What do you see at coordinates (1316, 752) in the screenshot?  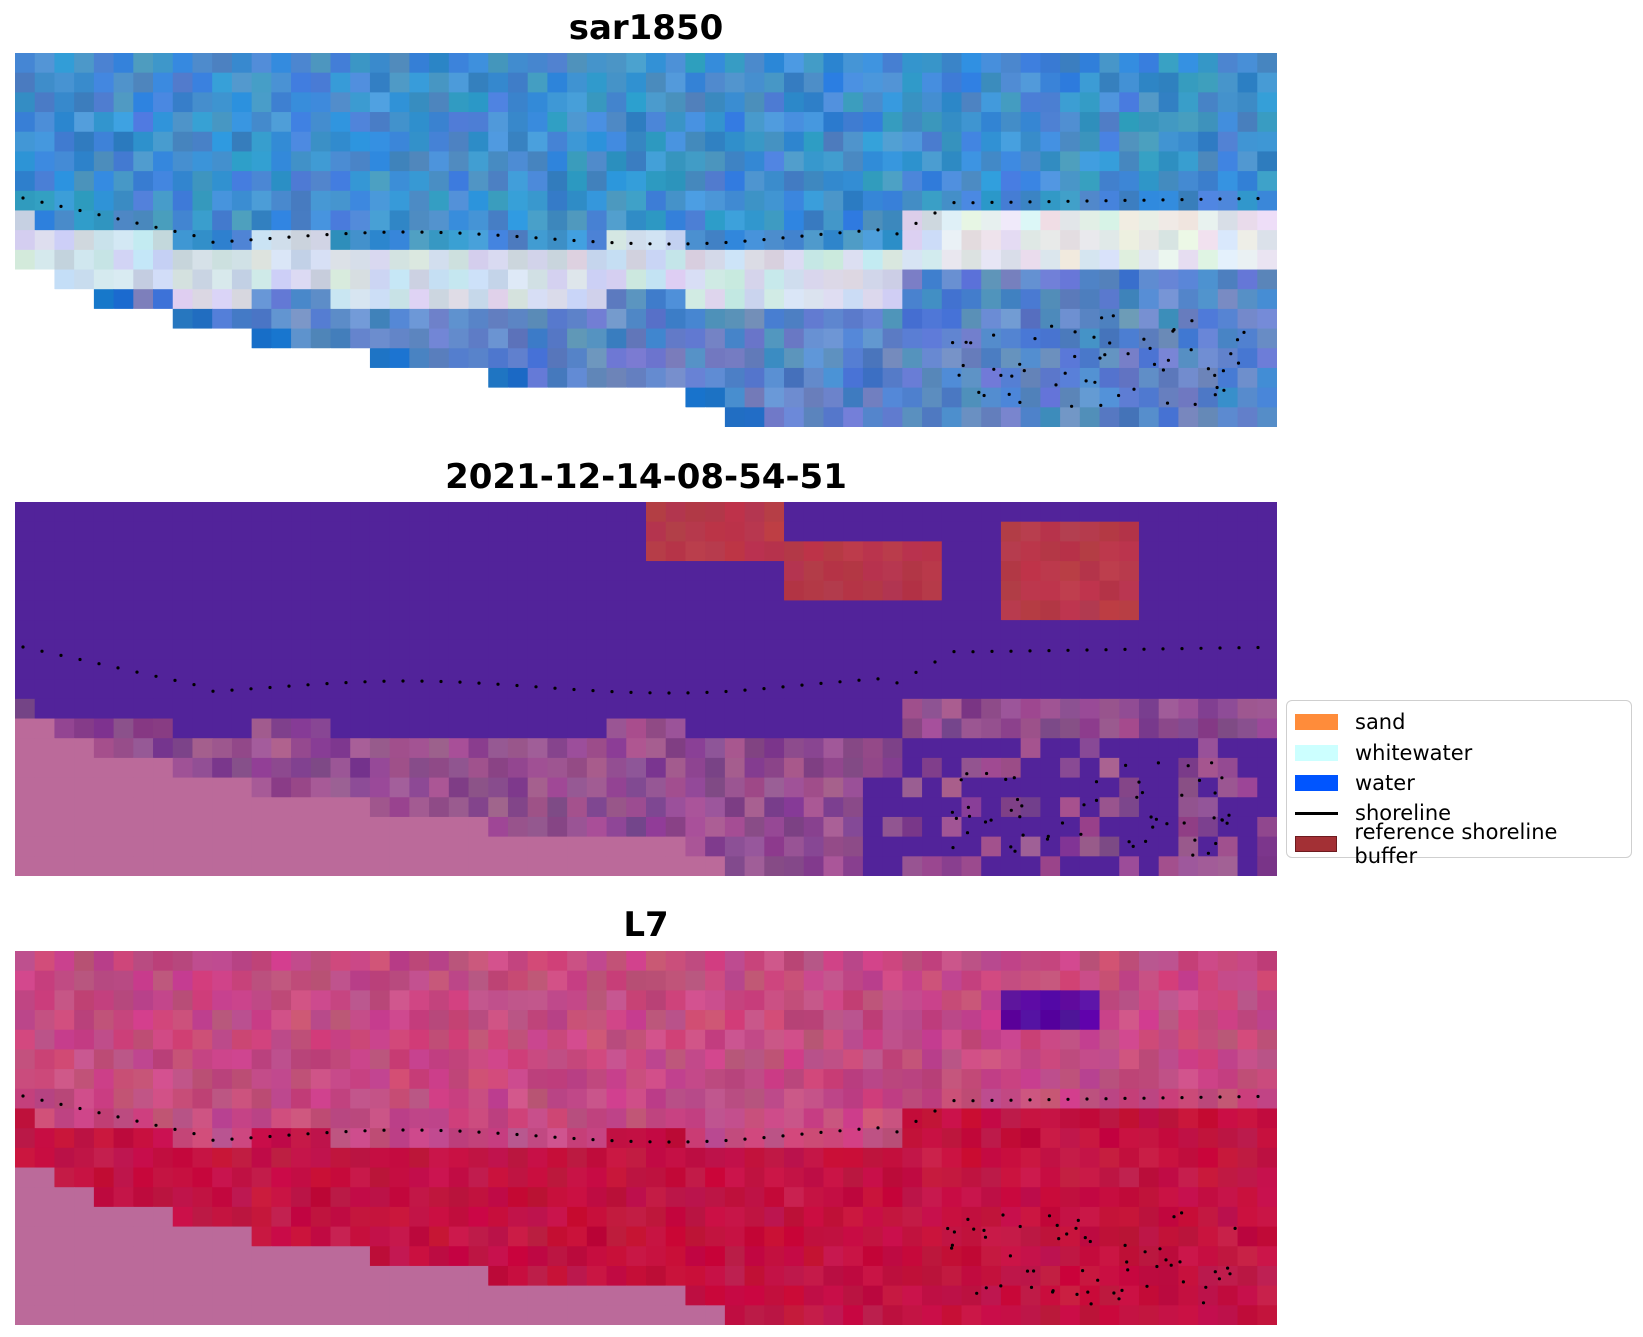 I see `legend-swatch-whitewater` at bounding box center [1316, 752].